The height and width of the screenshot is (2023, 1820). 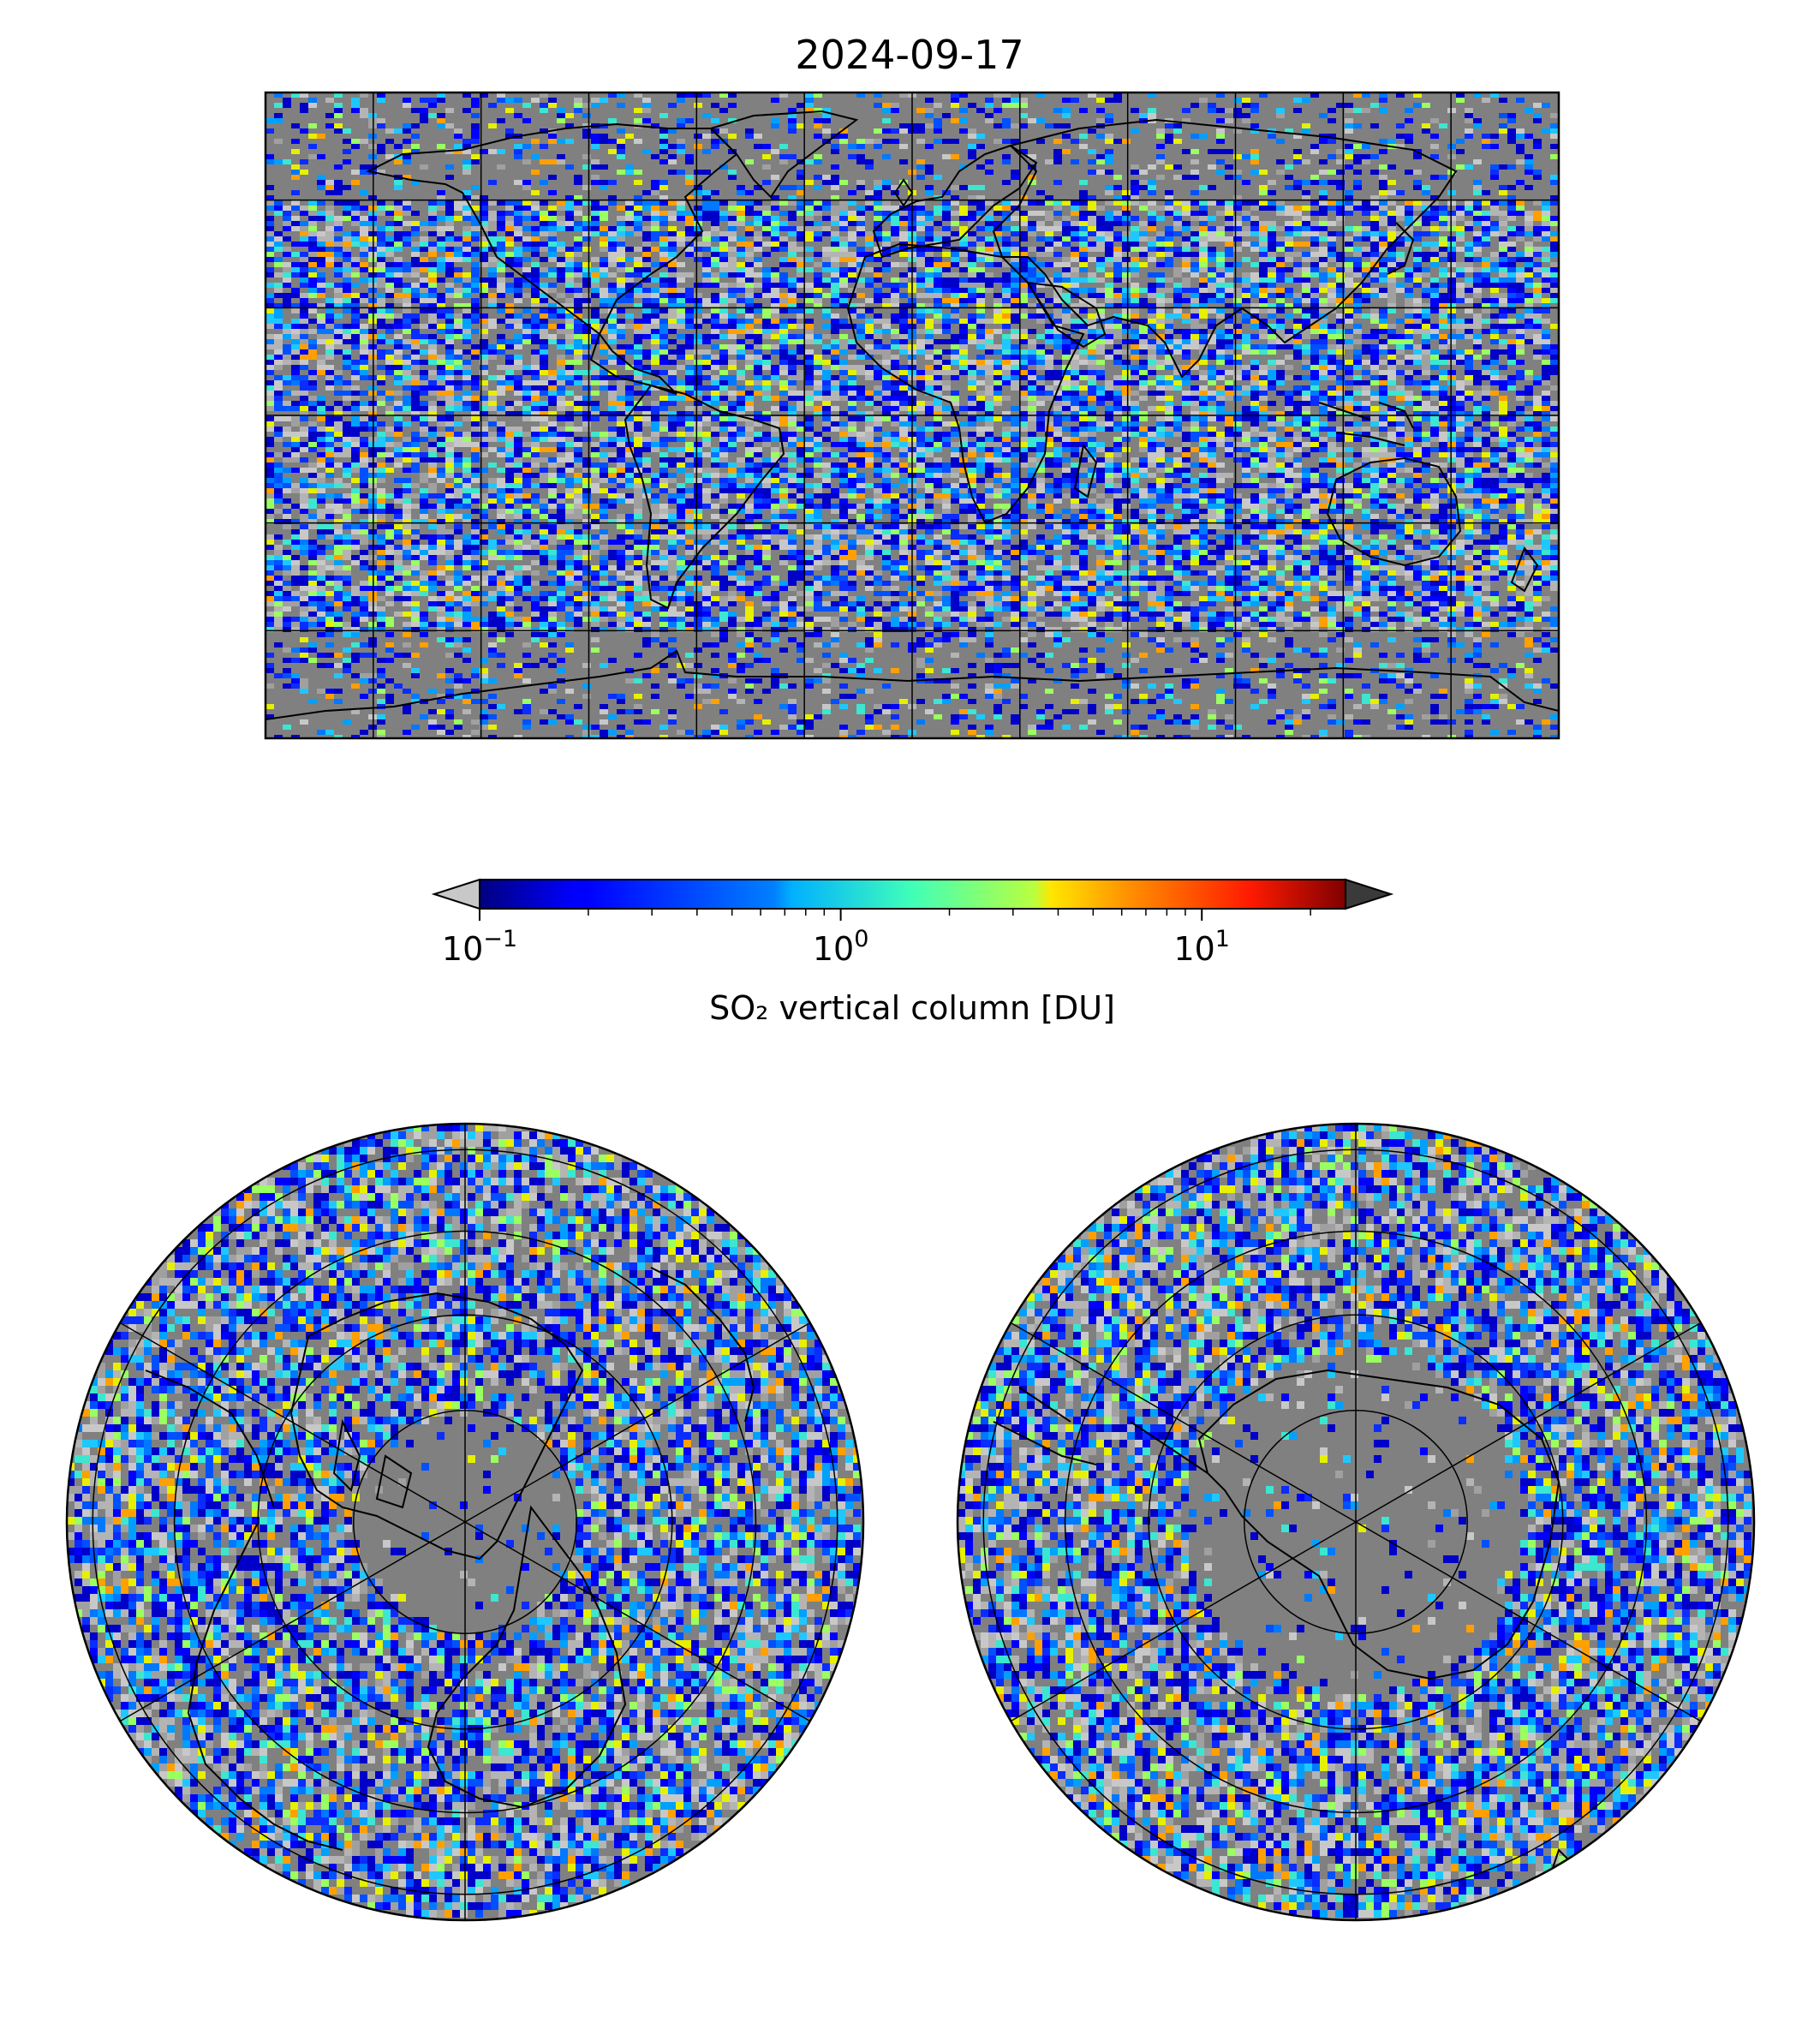 What do you see at coordinates (1201, 947) in the screenshot?
I see `colorbar-tick-label: 10¹` at bounding box center [1201, 947].